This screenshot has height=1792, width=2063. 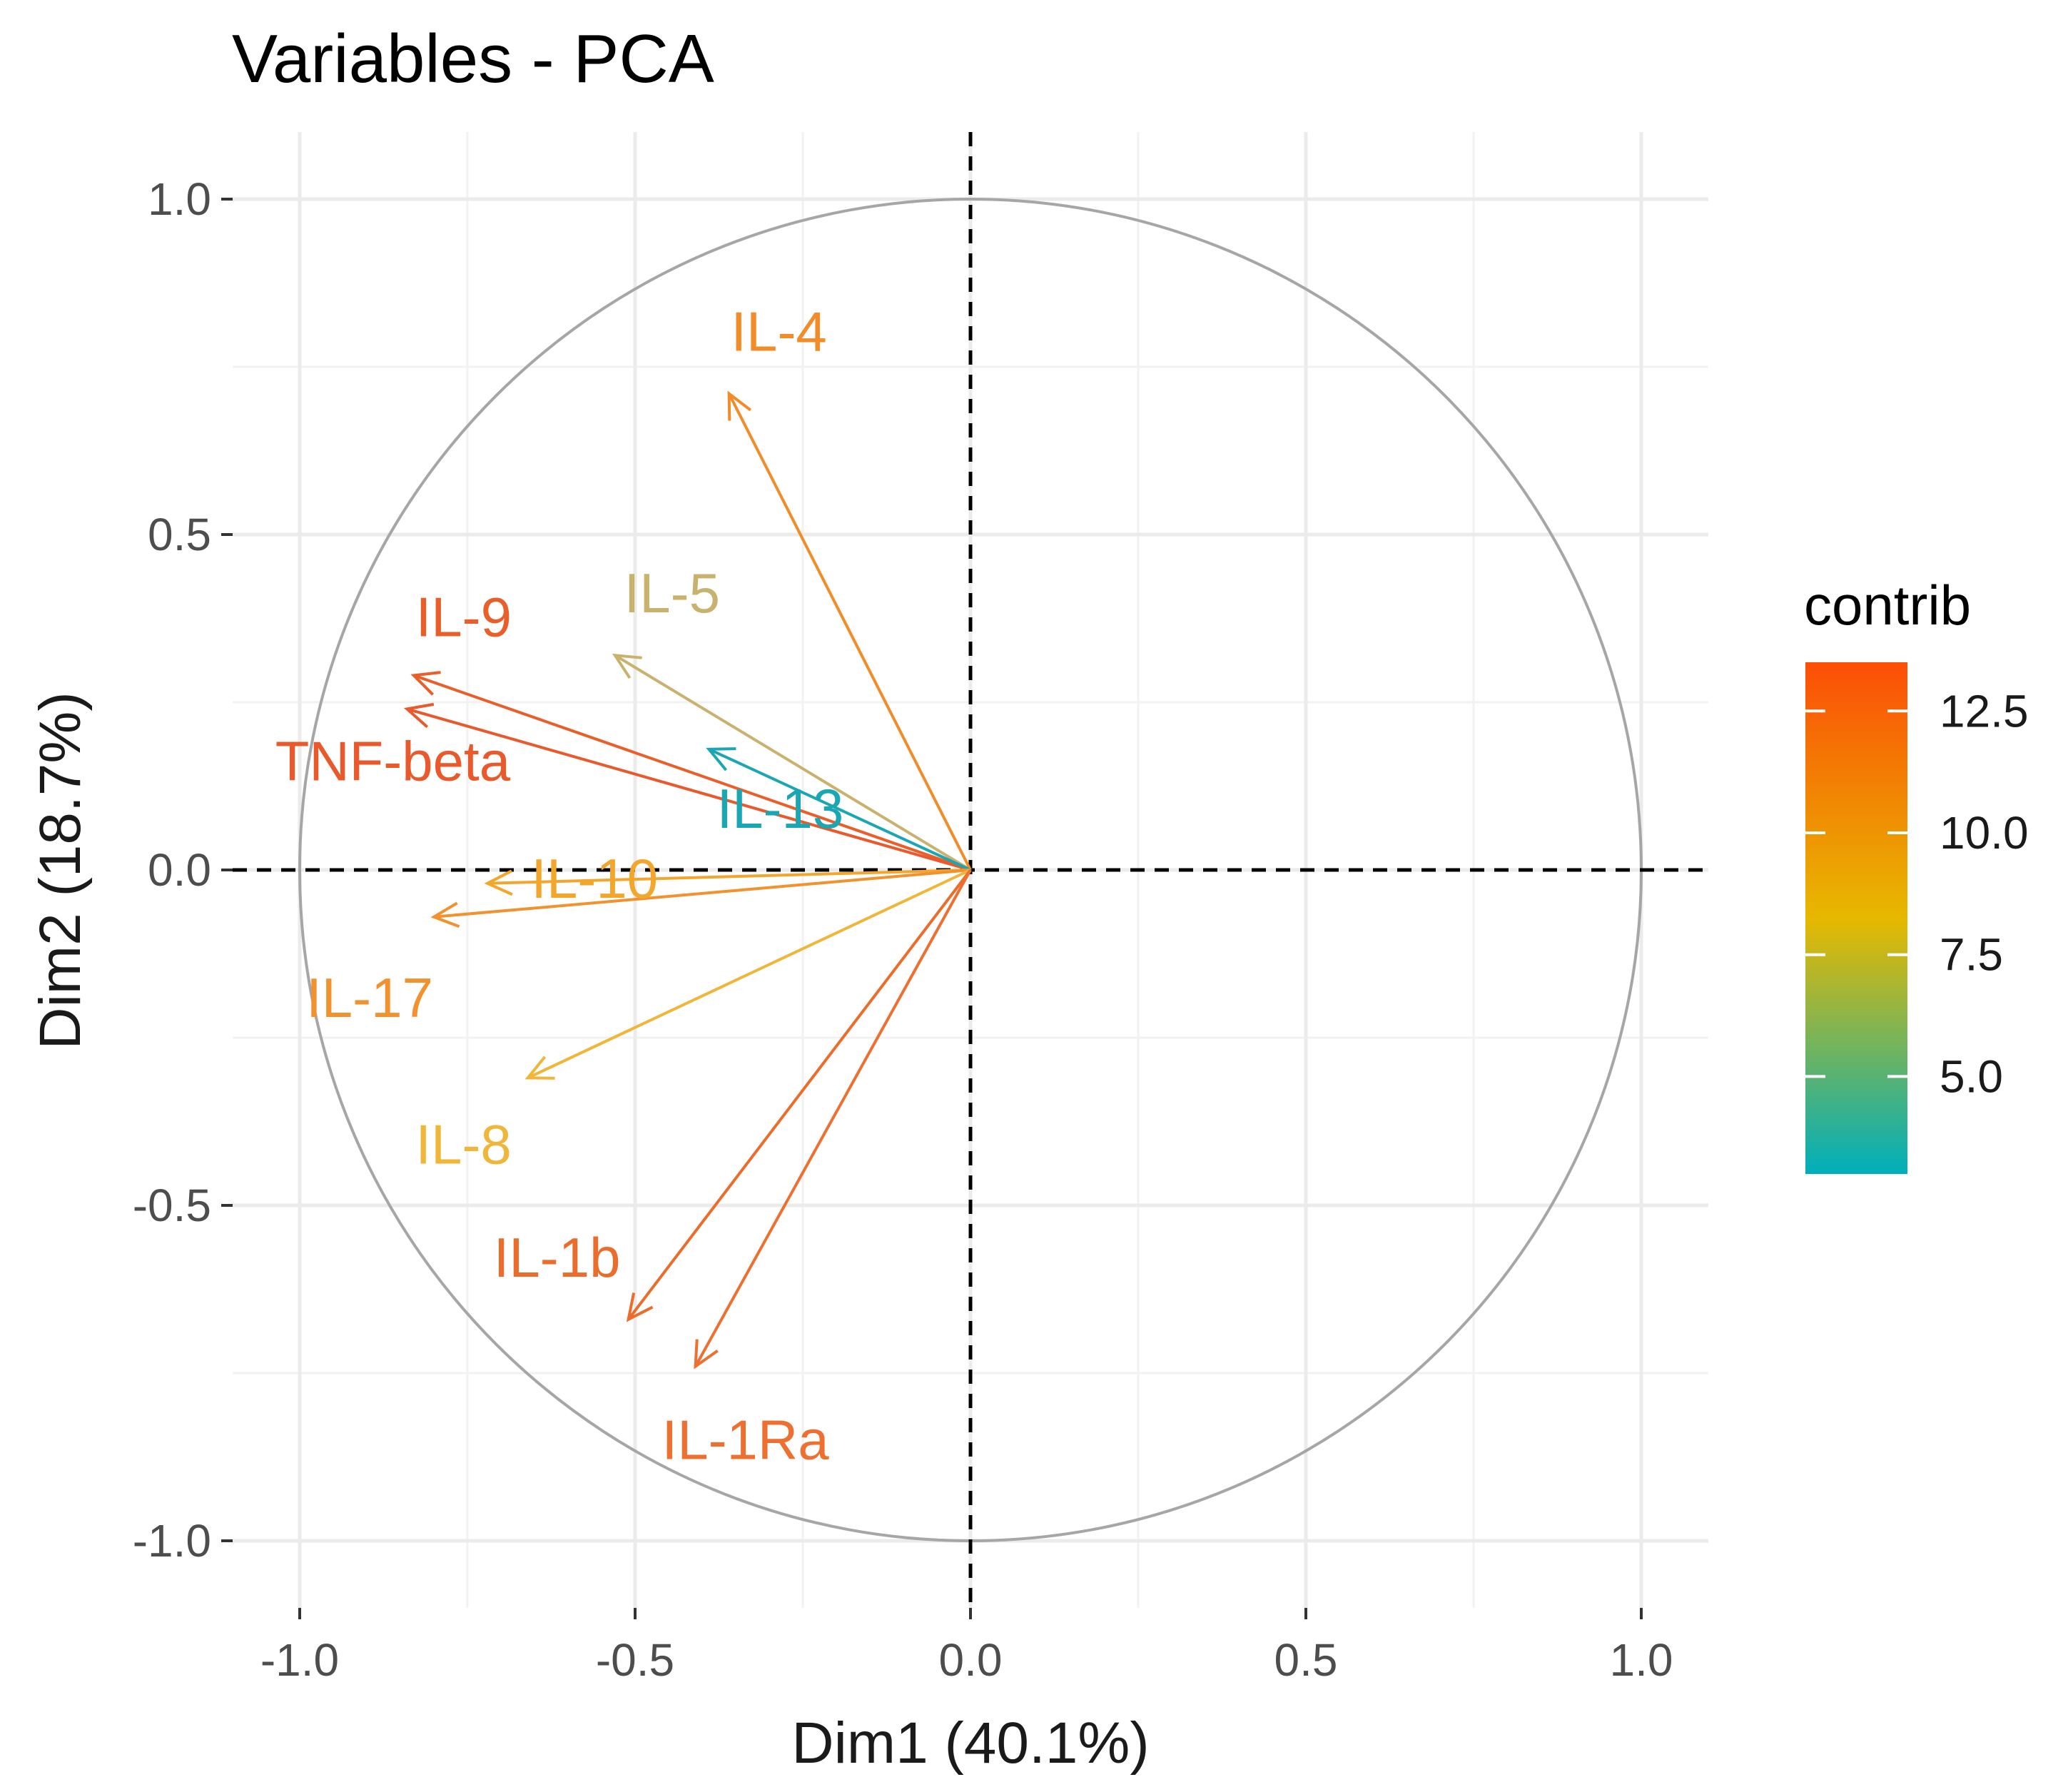 What do you see at coordinates (1984, 833) in the screenshot?
I see `legend-tick-label: 10.0` at bounding box center [1984, 833].